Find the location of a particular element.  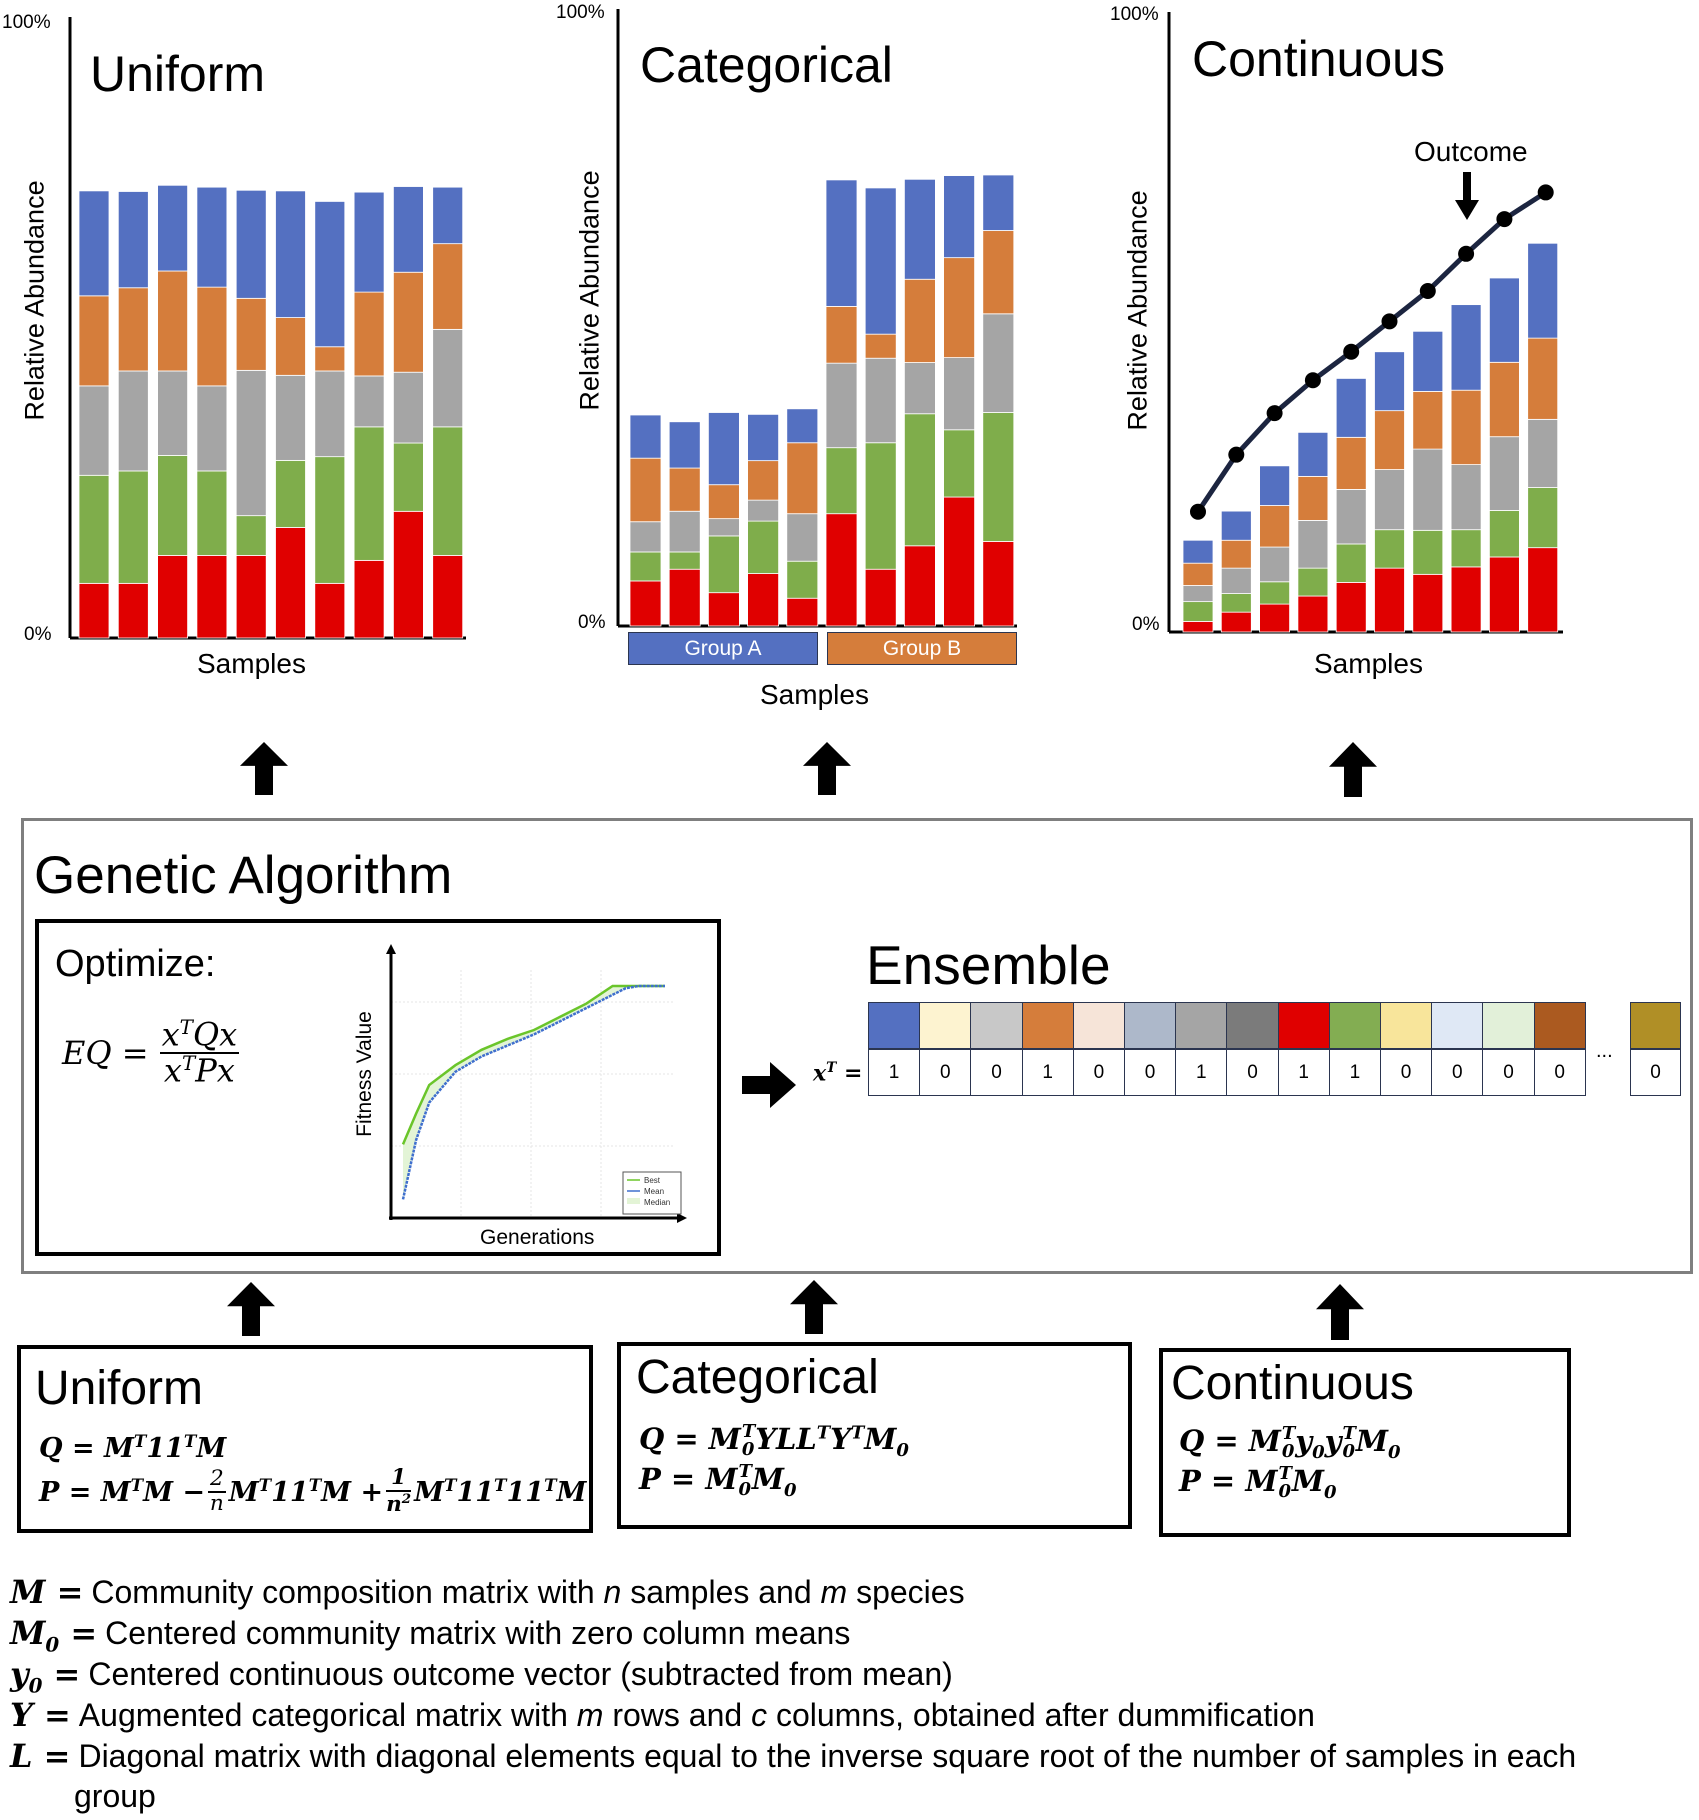

definition-symbol: M = is located at coordinates (47, 1592).